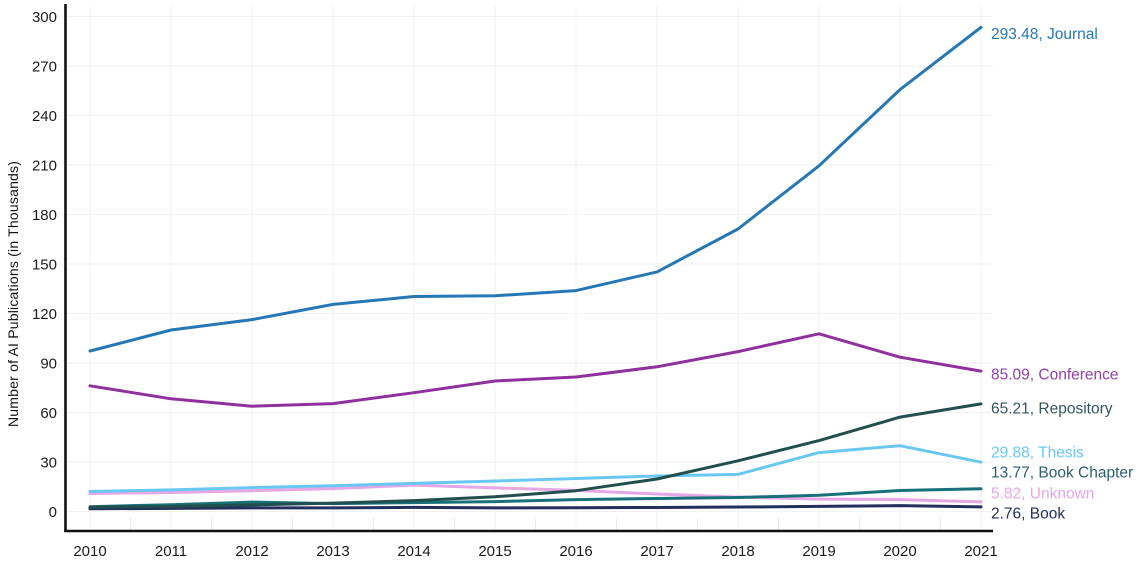  I want to click on line-book, so click(535, 507).